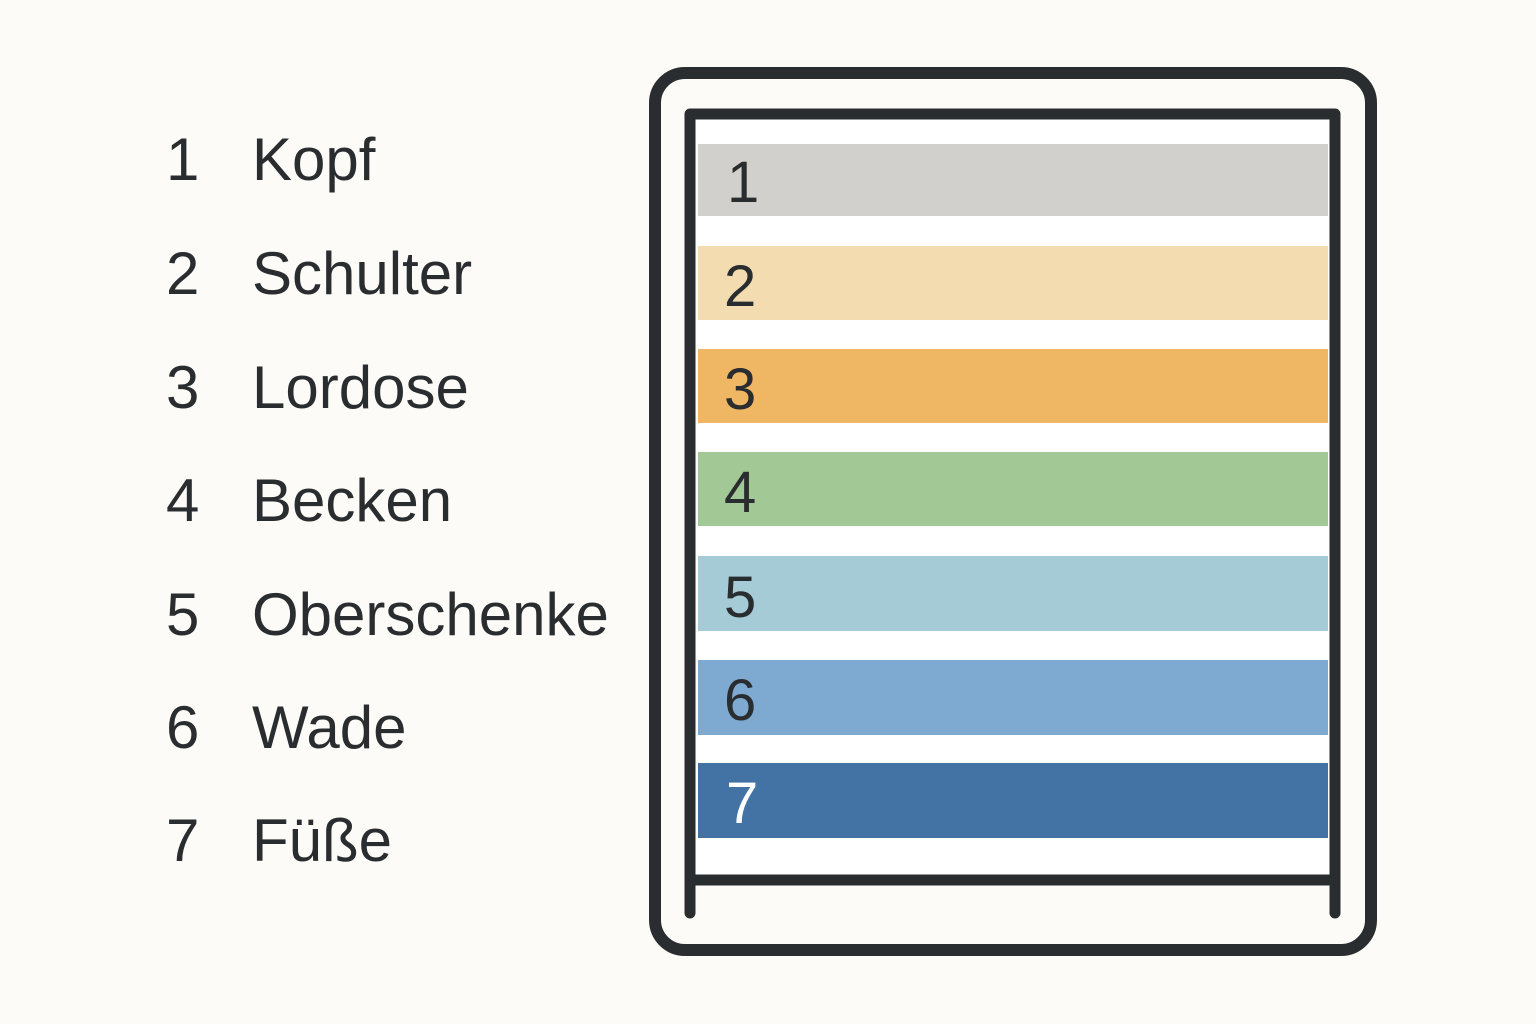 The image size is (1536, 1024). Describe the element at coordinates (740, 700) in the screenshot. I see `zone-number-6: 6` at that location.